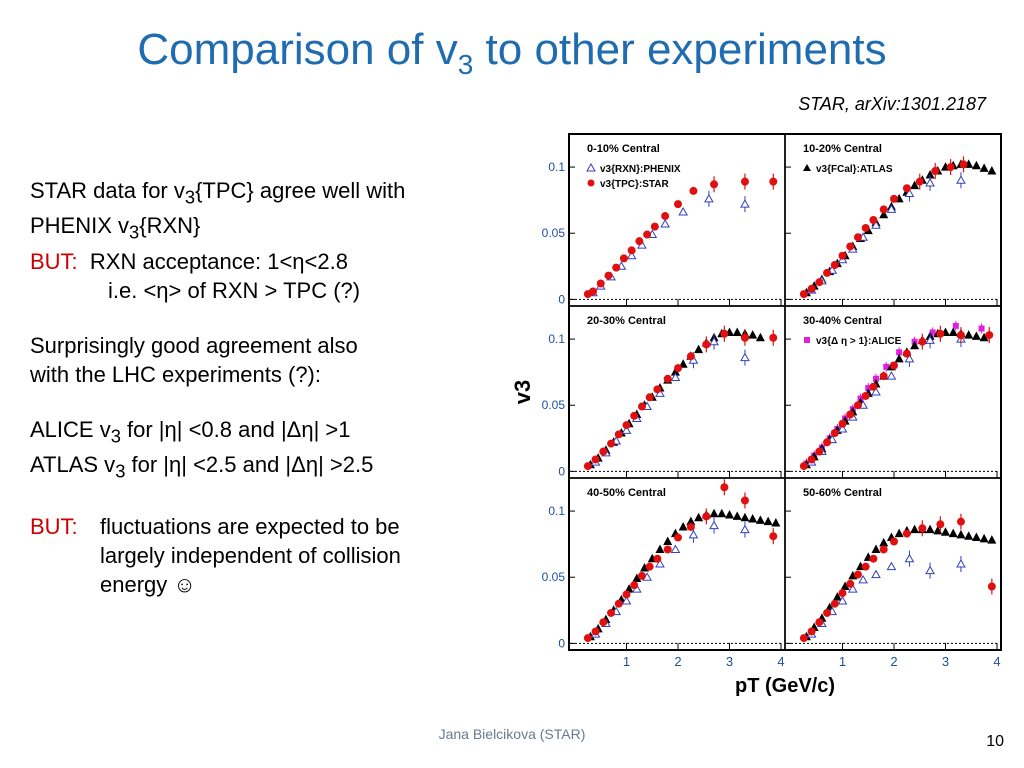 The image size is (1024, 768). Describe the element at coordinates (729, 661) in the screenshot. I see `x-tick-label: 3` at that location.